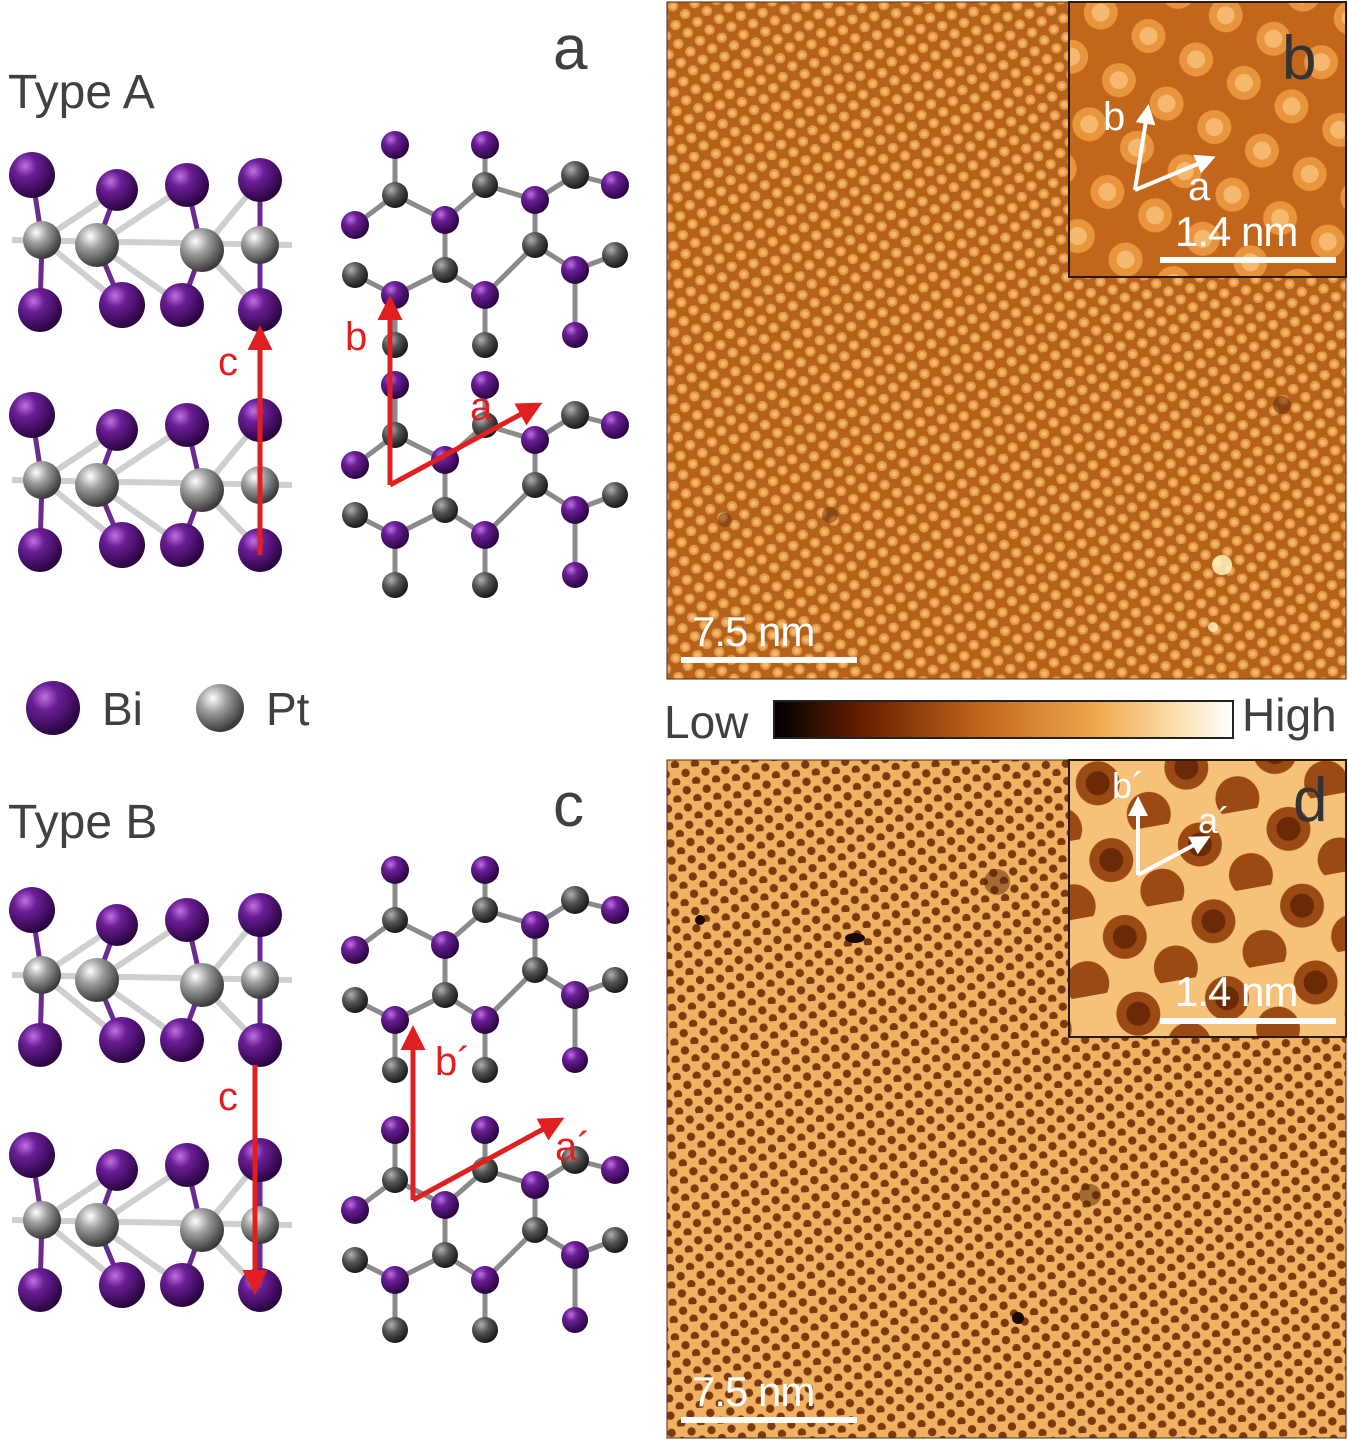 The image size is (1348, 1440). I want to click on vector-a-label: a, so click(481, 407).